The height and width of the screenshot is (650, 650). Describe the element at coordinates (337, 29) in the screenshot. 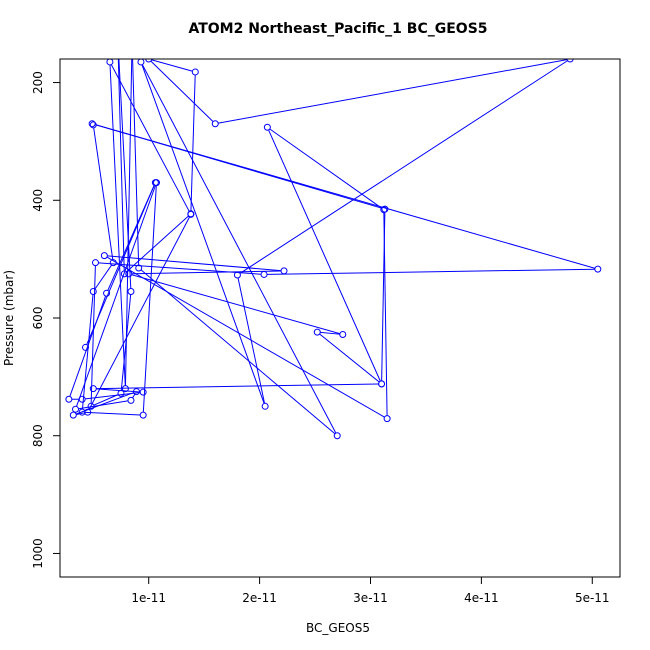

I see `chart-title: ATOM2 Northeast_Pacific_1 BC_GEOS5` at that location.